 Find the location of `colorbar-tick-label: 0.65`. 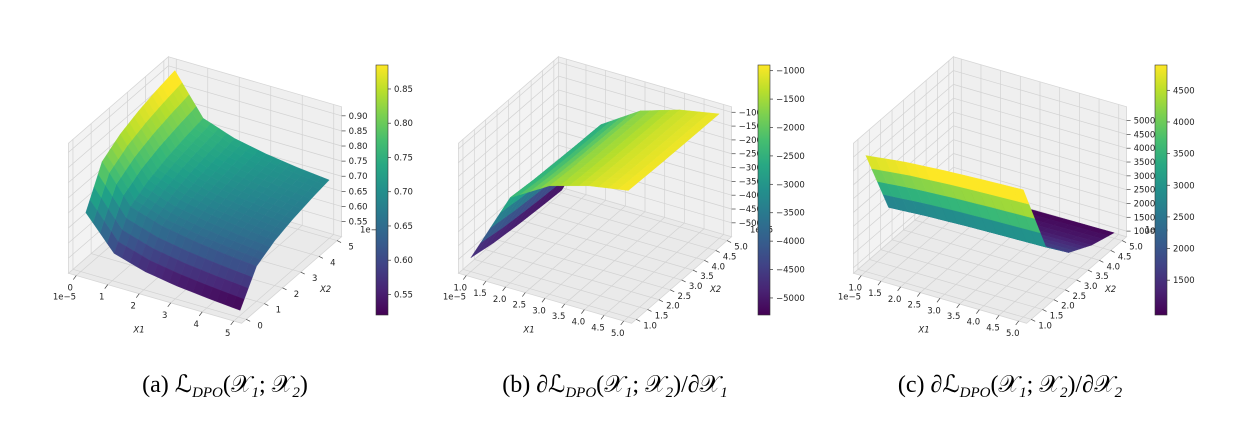

colorbar-tick-label: 0.65 is located at coordinates (403, 227).